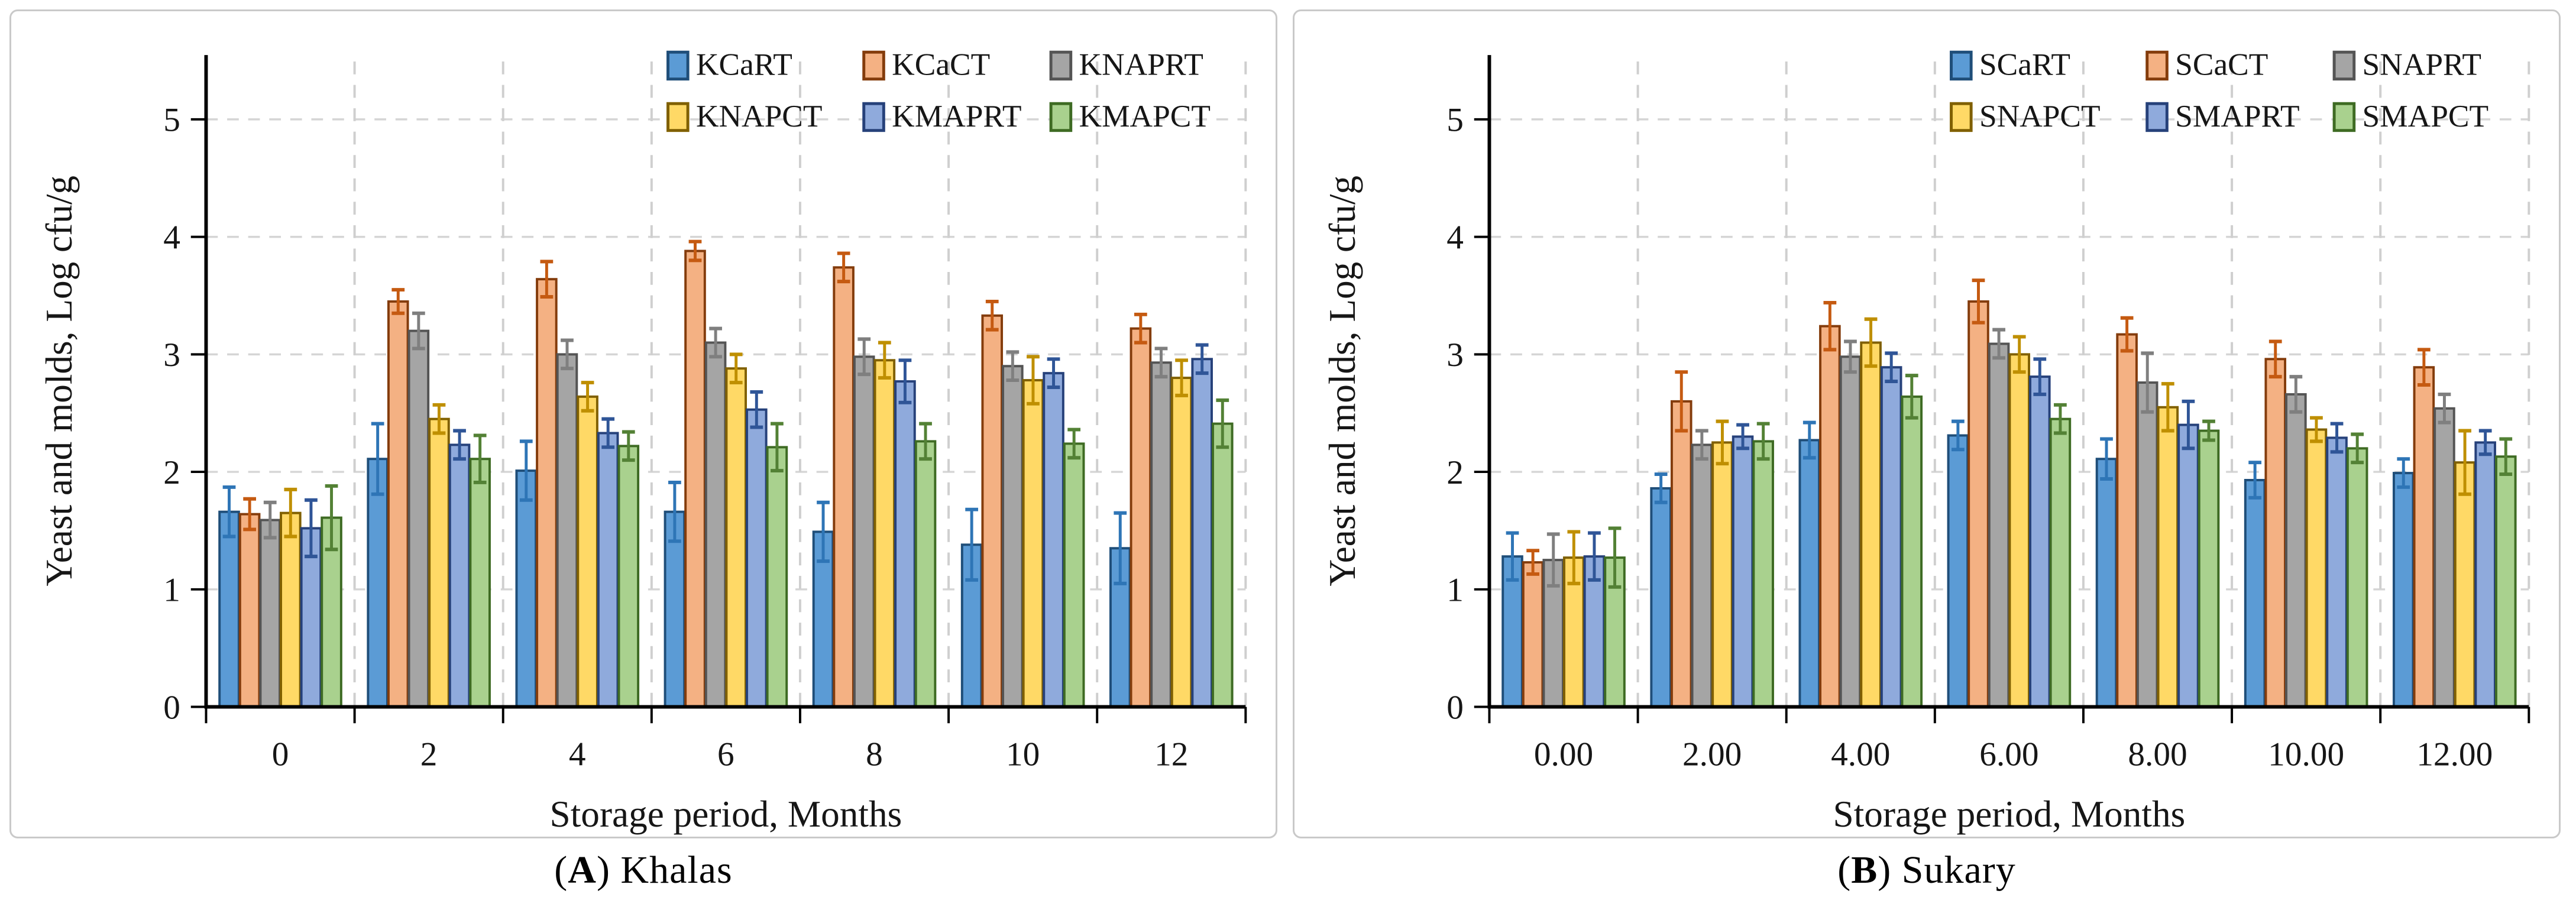  Describe the element at coordinates (2344, 117) in the screenshot. I see `legend-swatch-SMAPCT` at that location.